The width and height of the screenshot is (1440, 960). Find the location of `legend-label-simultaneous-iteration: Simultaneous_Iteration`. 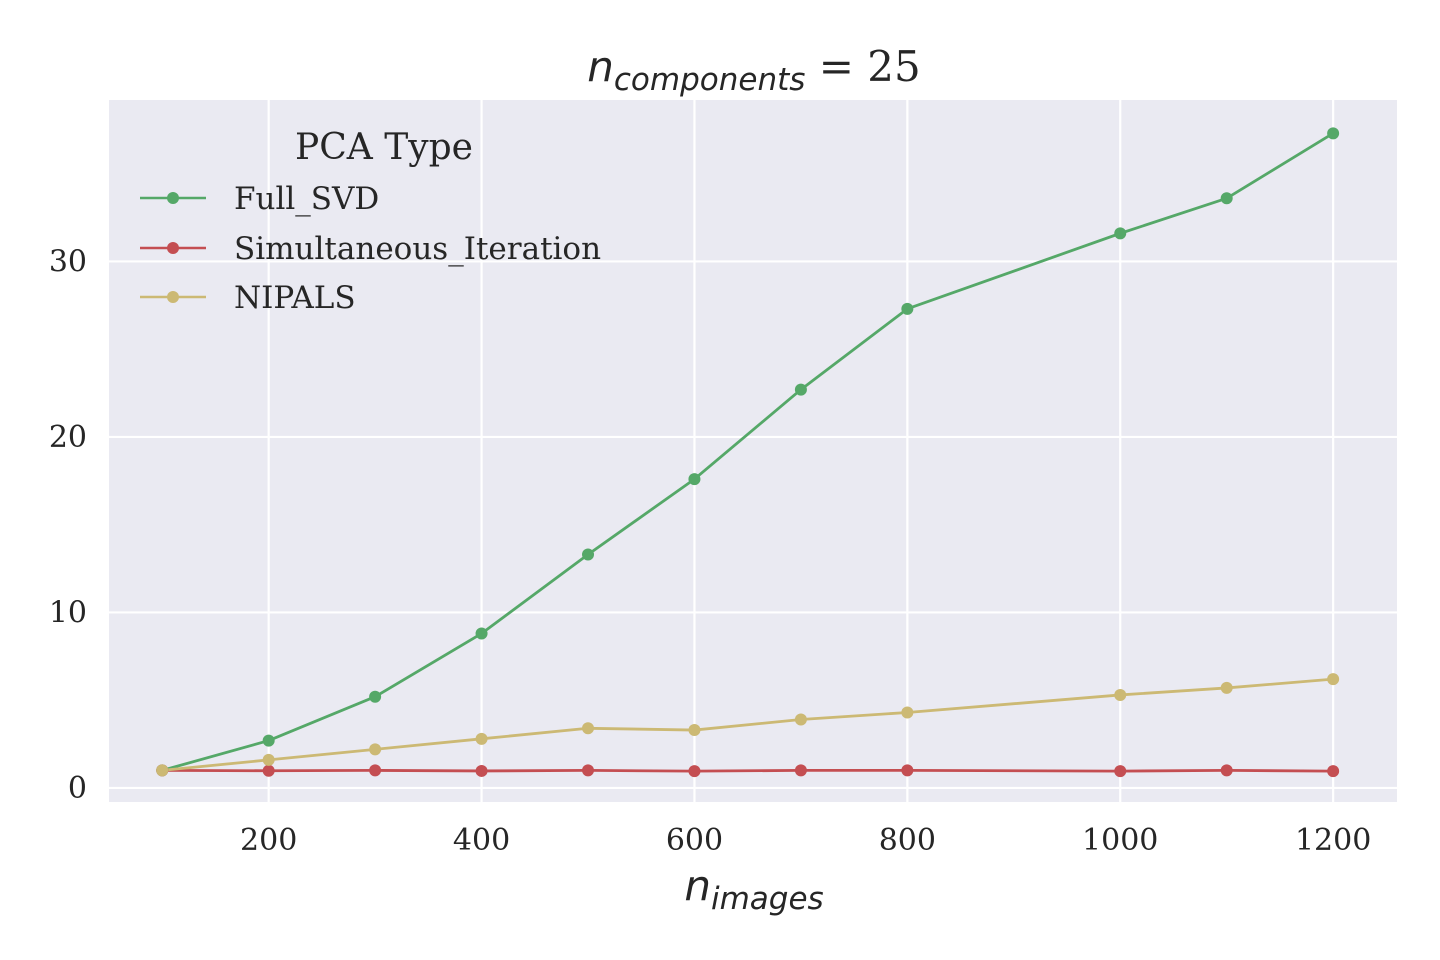

legend-label-simultaneous-iteration: Simultaneous_Iteration is located at coordinates (417, 249).